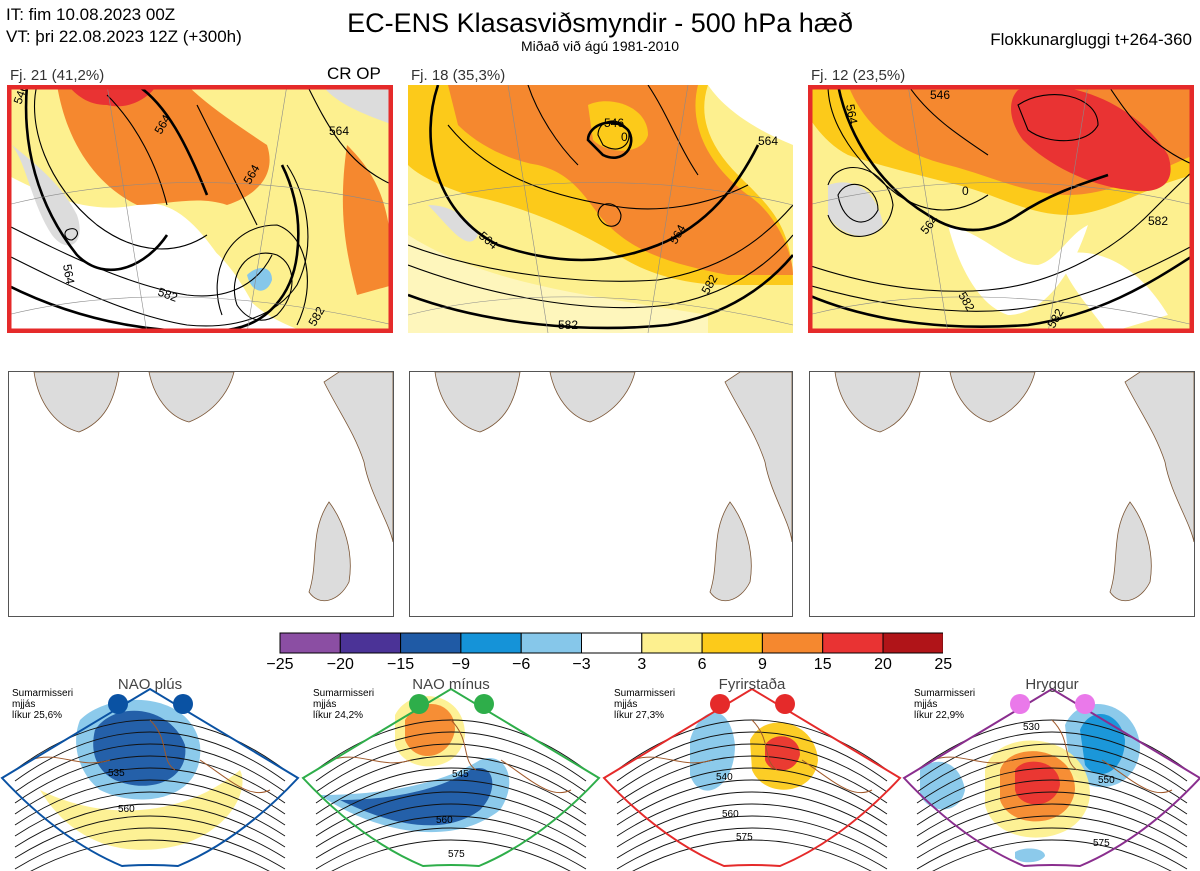 Image resolution: width=1200 pixels, height=871 pixels. Describe the element at coordinates (57, 75) in the screenshot. I see `cluster-1-label: Fj. 21 (41,2%)` at that location.